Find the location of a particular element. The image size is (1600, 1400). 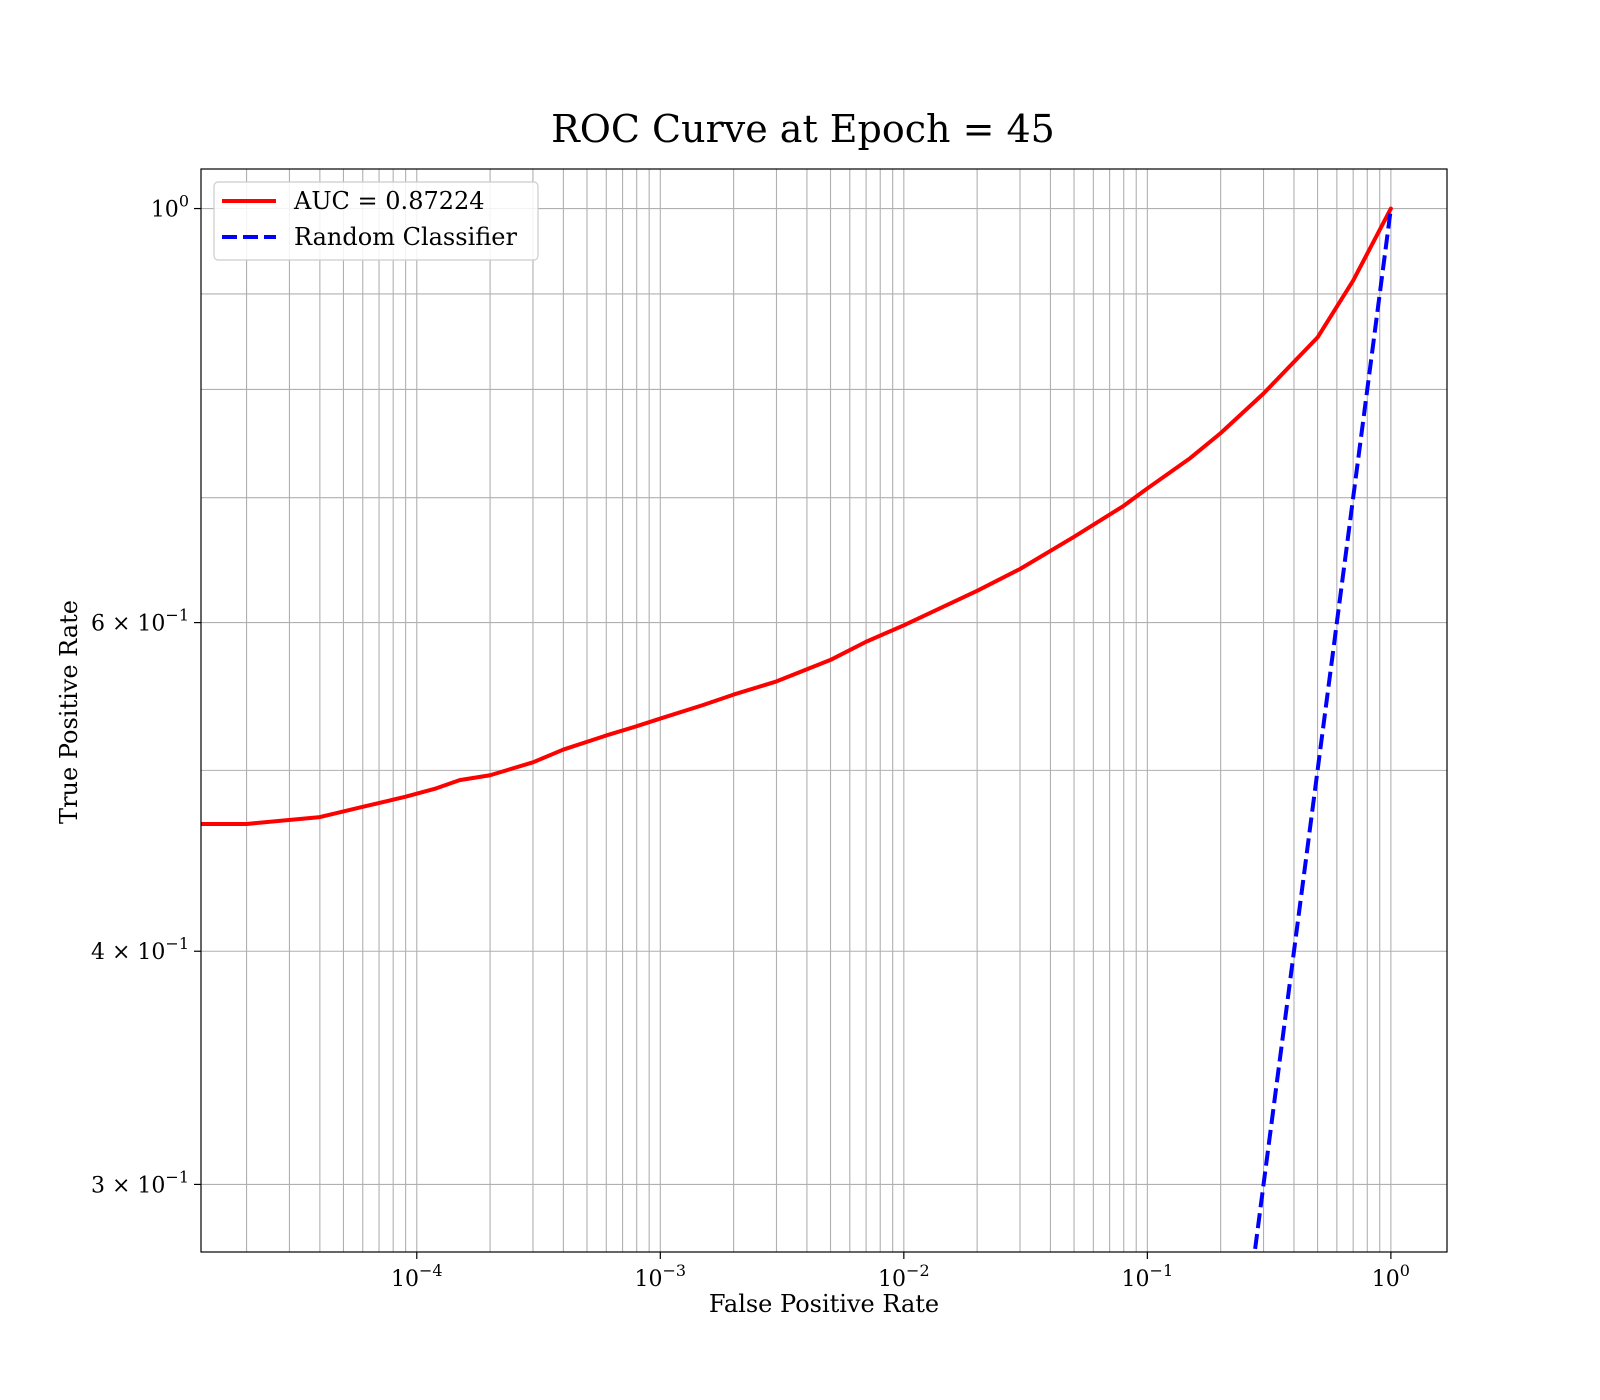

y-tick-label: 6 × 10⁻¹ is located at coordinates (140, 621).